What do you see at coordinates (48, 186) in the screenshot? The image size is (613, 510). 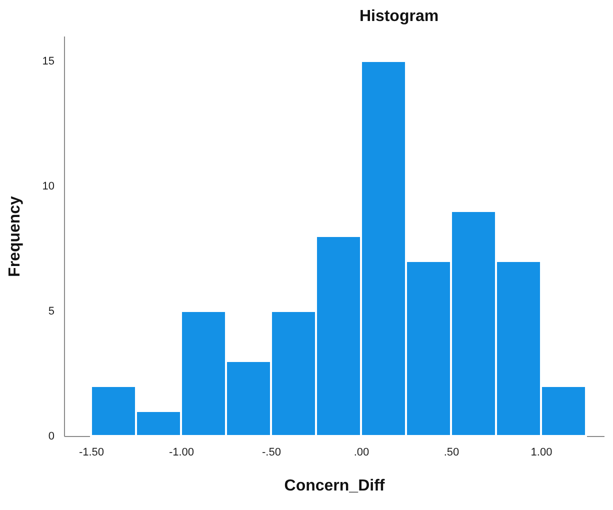 I see `y-tick-label: 10` at bounding box center [48, 186].